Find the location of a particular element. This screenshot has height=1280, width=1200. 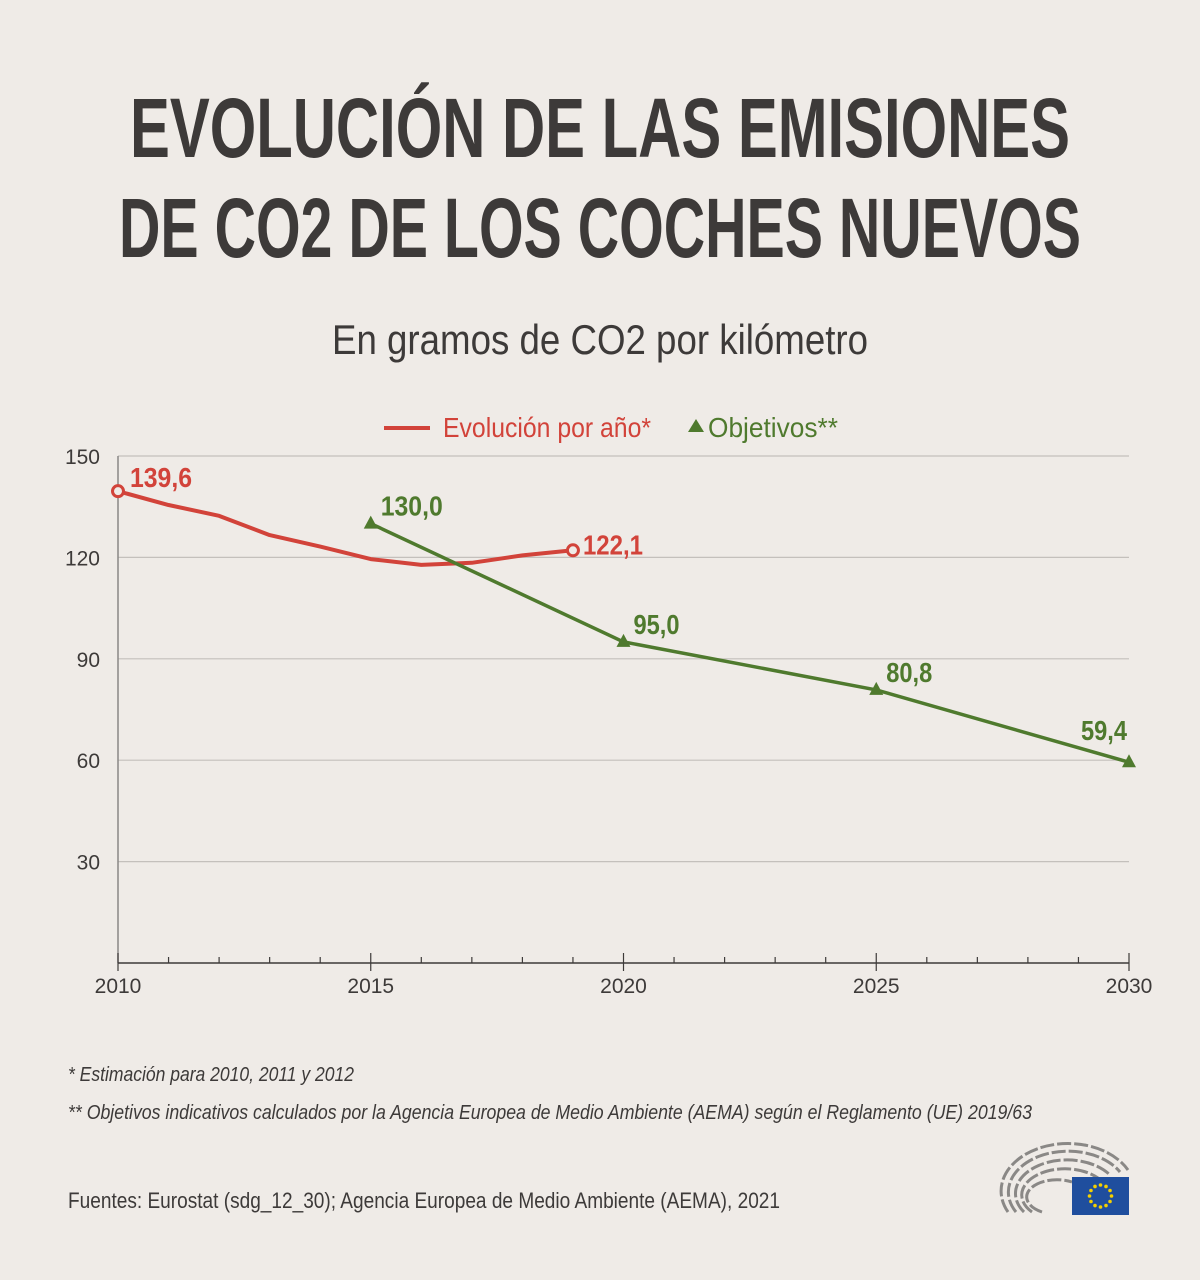

y-tick-label: 90 is located at coordinates (88, 660).